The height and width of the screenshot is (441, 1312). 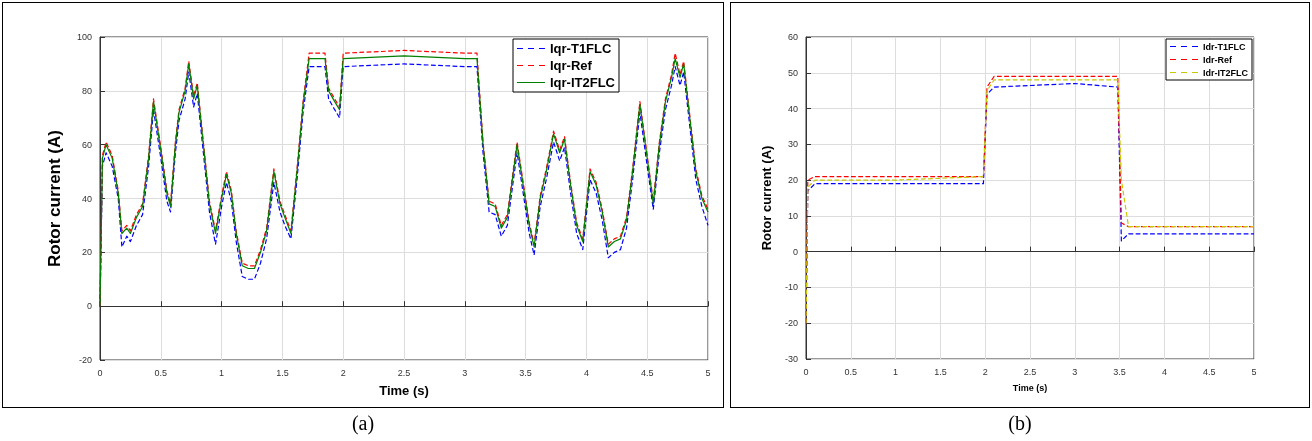 What do you see at coordinates (571, 65) in the screenshot?
I see `legend-label: Iqr-Ref` at bounding box center [571, 65].